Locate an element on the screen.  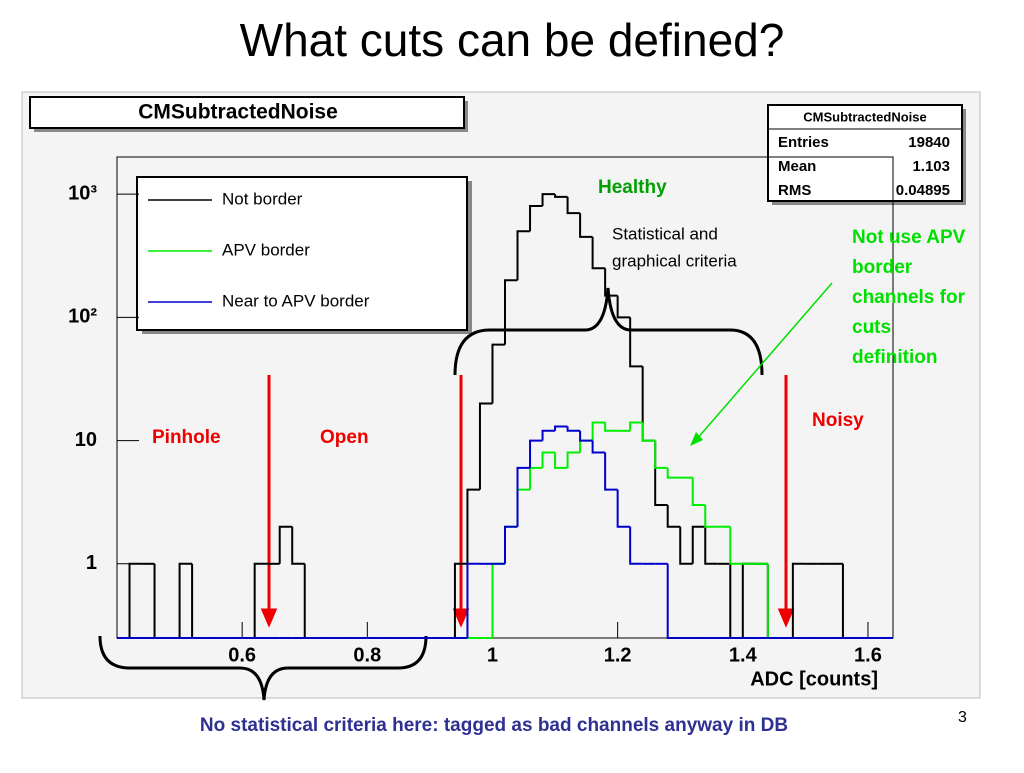
legend-label: Not border is located at coordinates (262, 198).